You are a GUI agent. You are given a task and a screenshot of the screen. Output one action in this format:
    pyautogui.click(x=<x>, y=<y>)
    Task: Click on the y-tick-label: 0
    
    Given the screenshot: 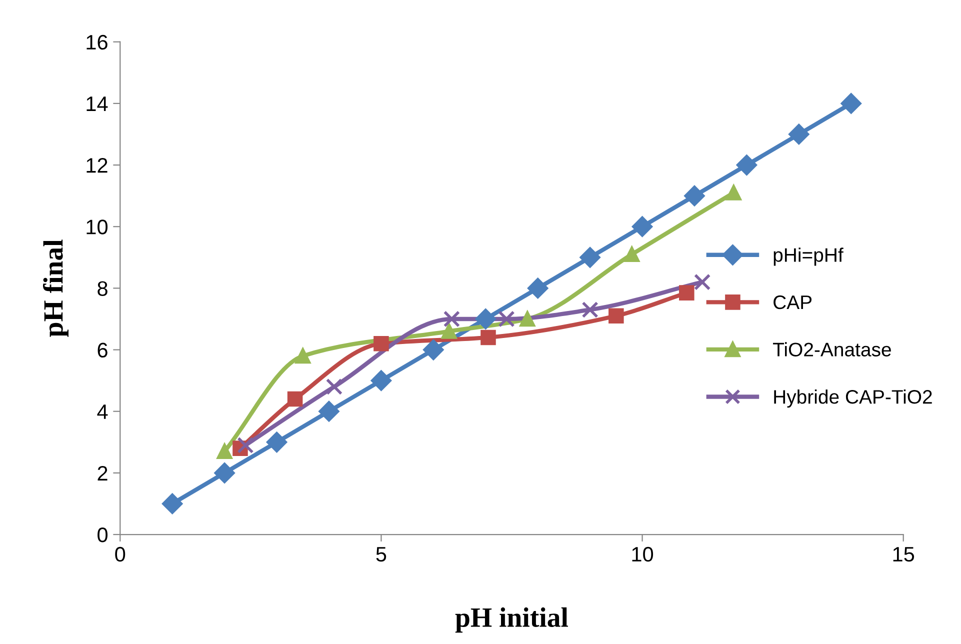 What is the action you would take?
    pyautogui.click(x=103, y=535)
    